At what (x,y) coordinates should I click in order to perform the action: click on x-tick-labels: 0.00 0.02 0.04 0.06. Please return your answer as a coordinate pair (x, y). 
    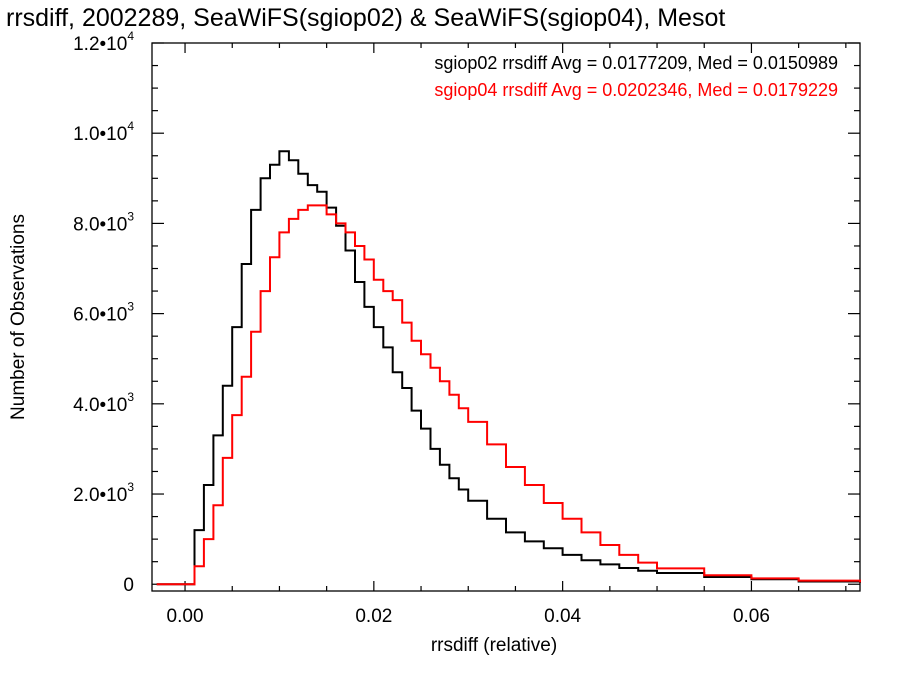
    Looking at the image, I should click on (468, 616).